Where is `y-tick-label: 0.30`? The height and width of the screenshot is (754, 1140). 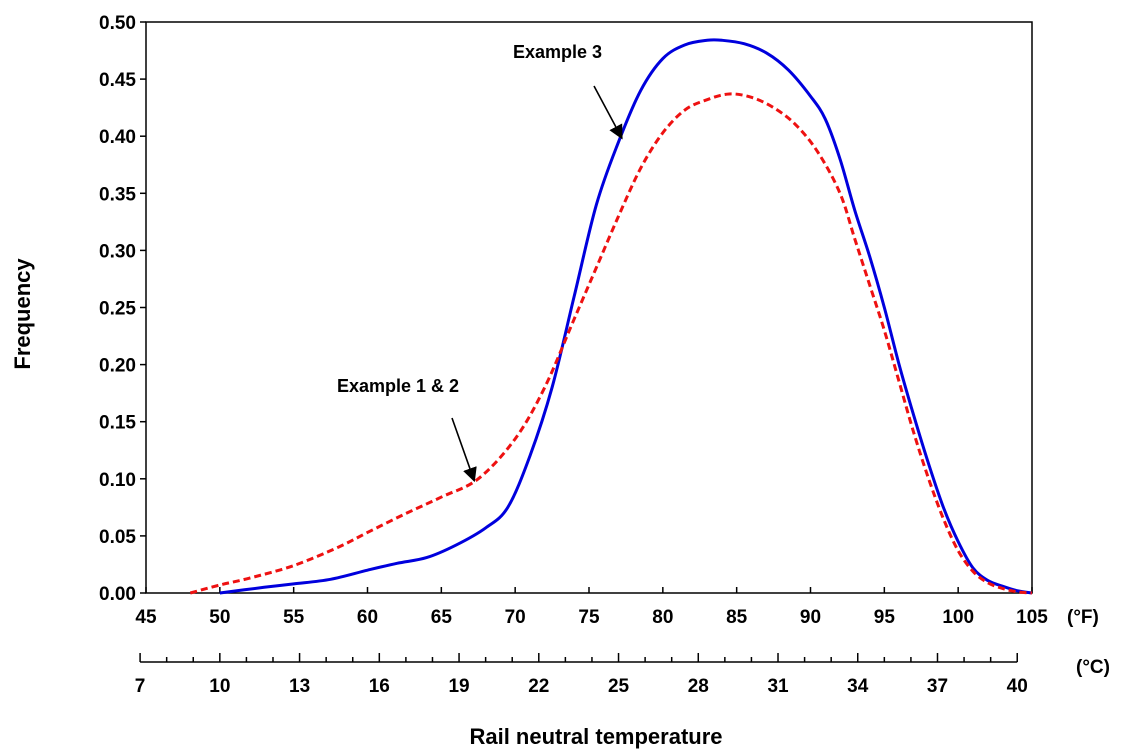 y-tick-label: 0.30 is located at coordinates (117, 251).